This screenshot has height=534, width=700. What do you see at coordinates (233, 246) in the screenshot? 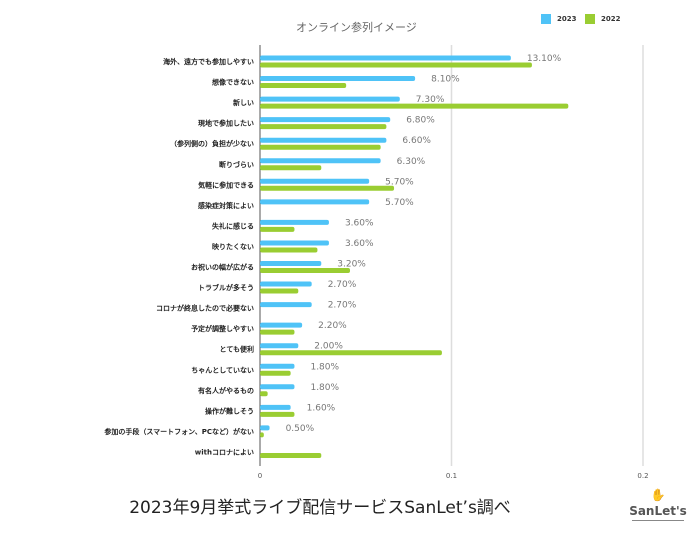
I see `category-label: 映りたくない` at bounding box center [233, 246].